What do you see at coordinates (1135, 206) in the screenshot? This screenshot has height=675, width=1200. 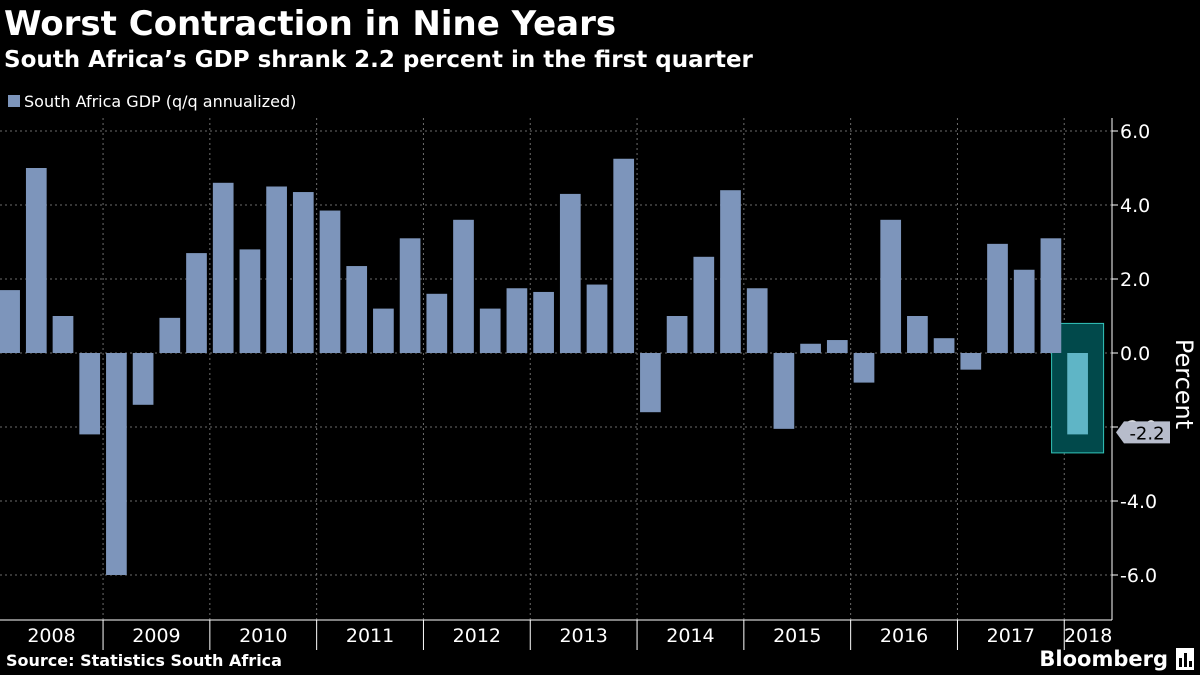 I see `y-tick-label: 4.0` at bounding box center [1135, 206].